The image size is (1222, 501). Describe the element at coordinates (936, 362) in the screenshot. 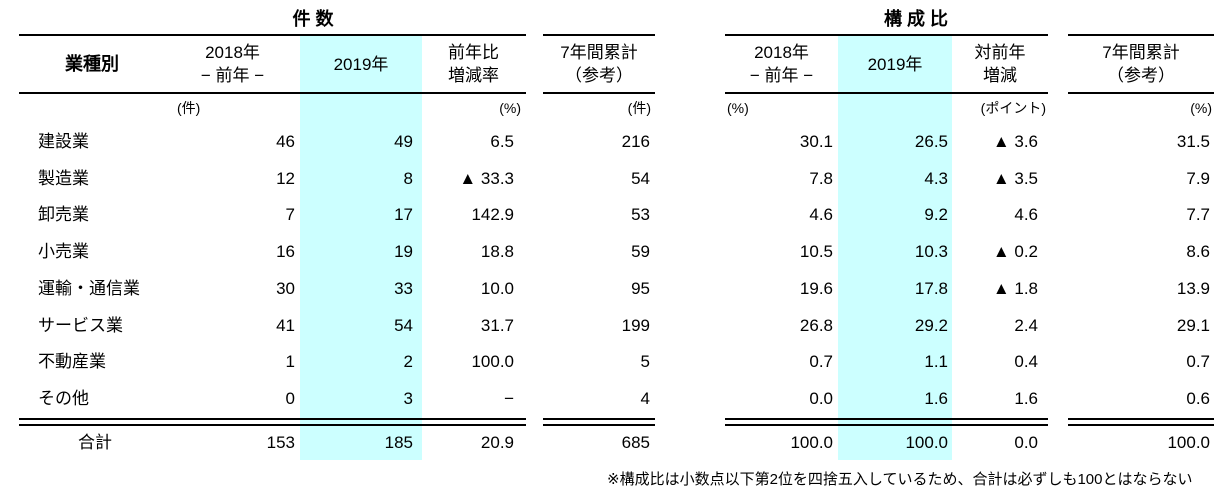

I see `ratio-2019-value: 1.1` at that location.